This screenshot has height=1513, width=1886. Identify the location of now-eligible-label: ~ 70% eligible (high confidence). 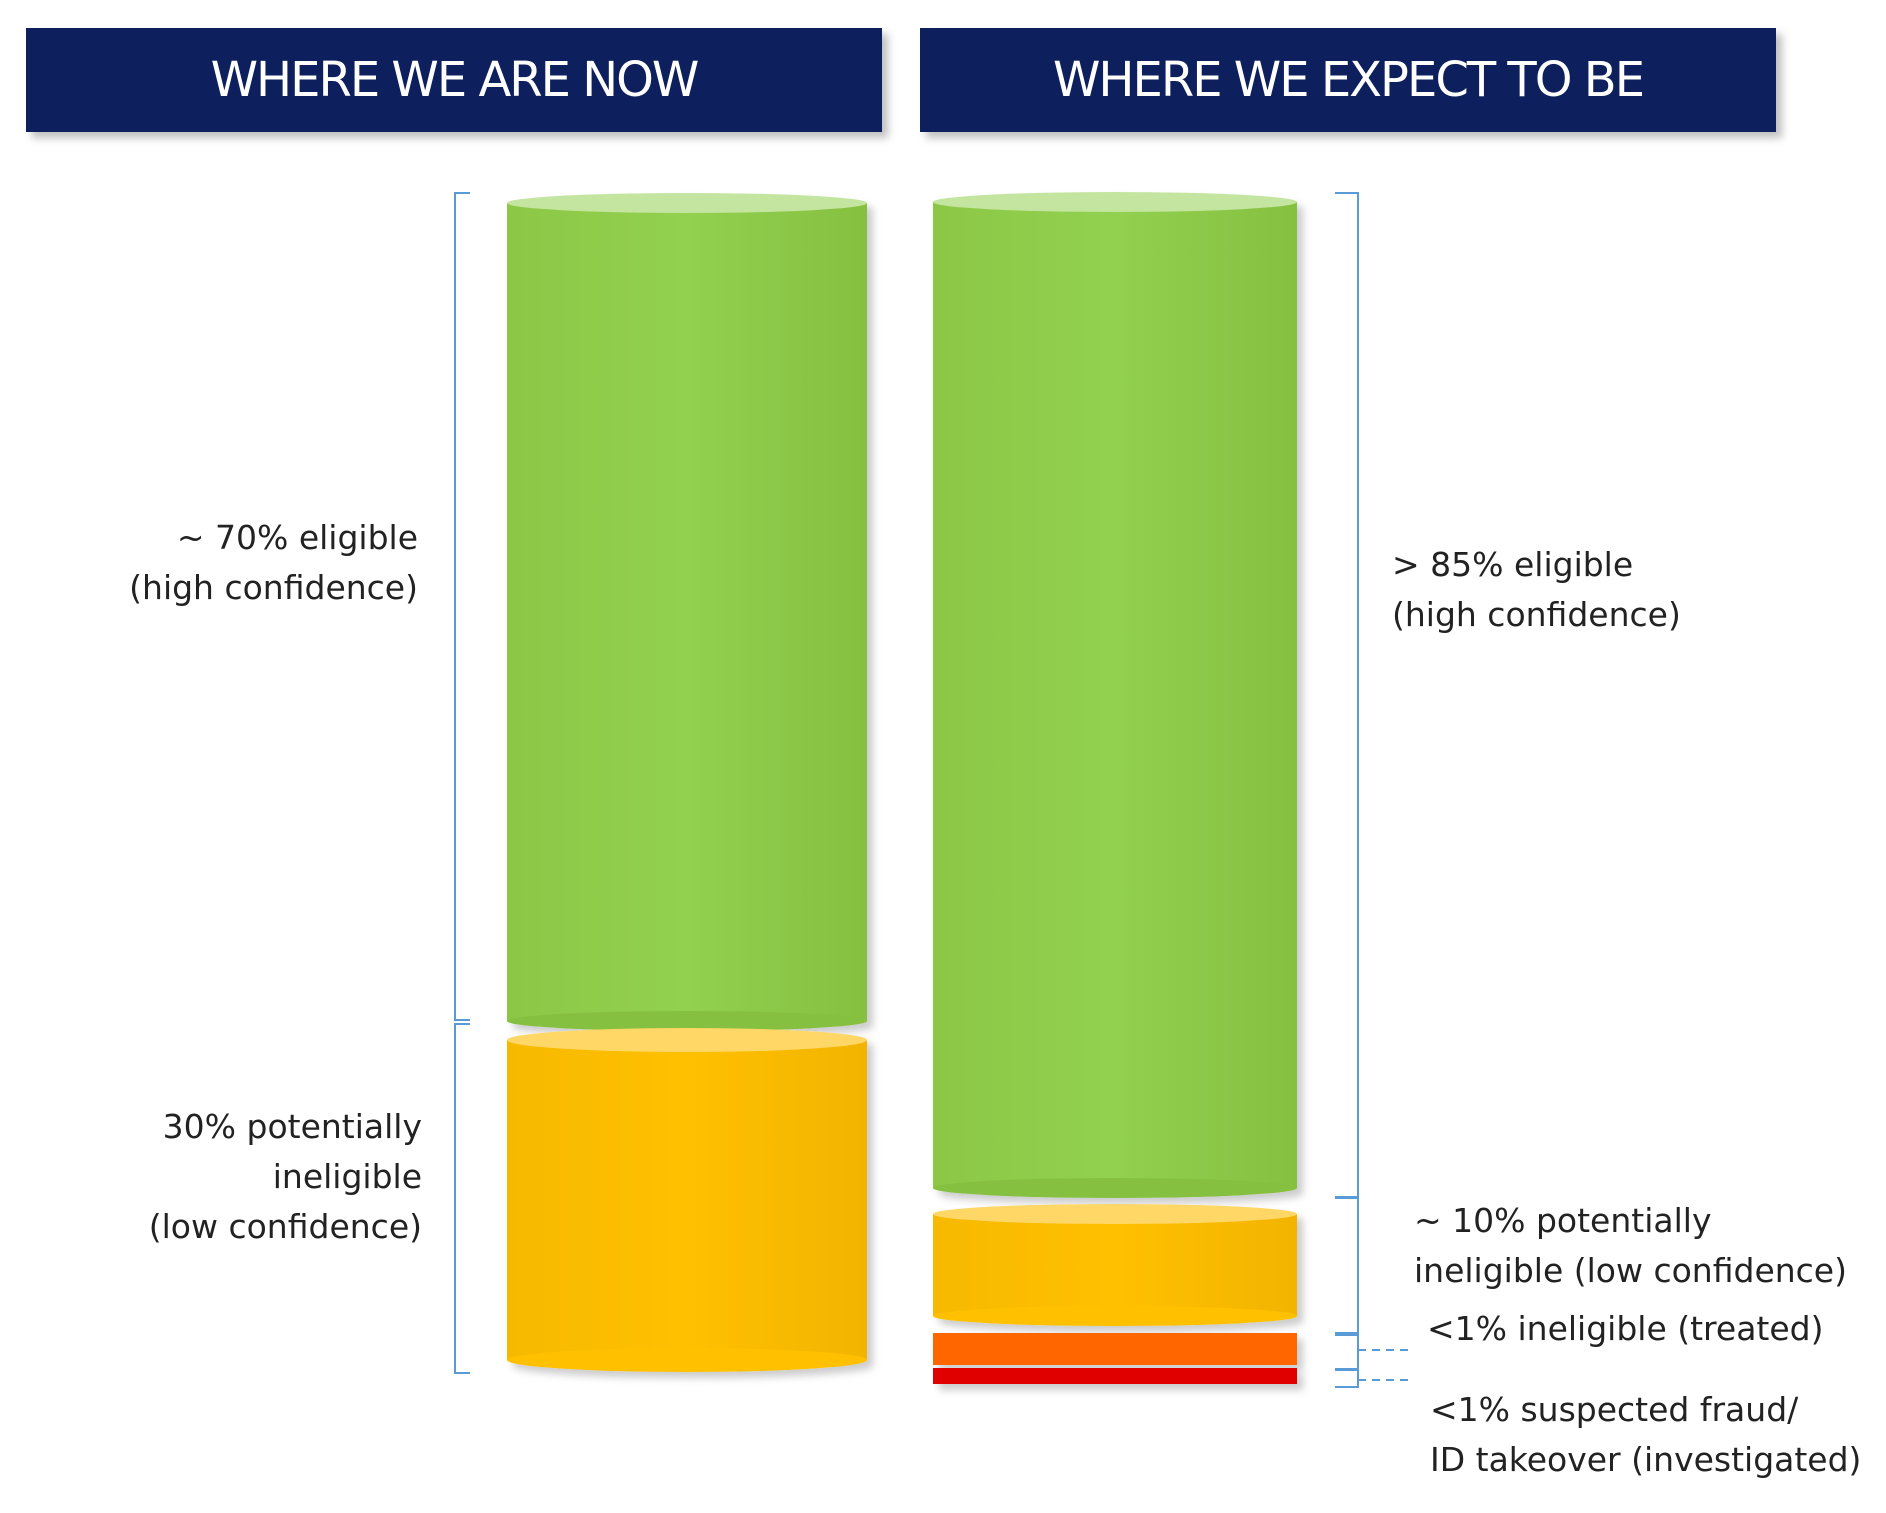
(273, 562).